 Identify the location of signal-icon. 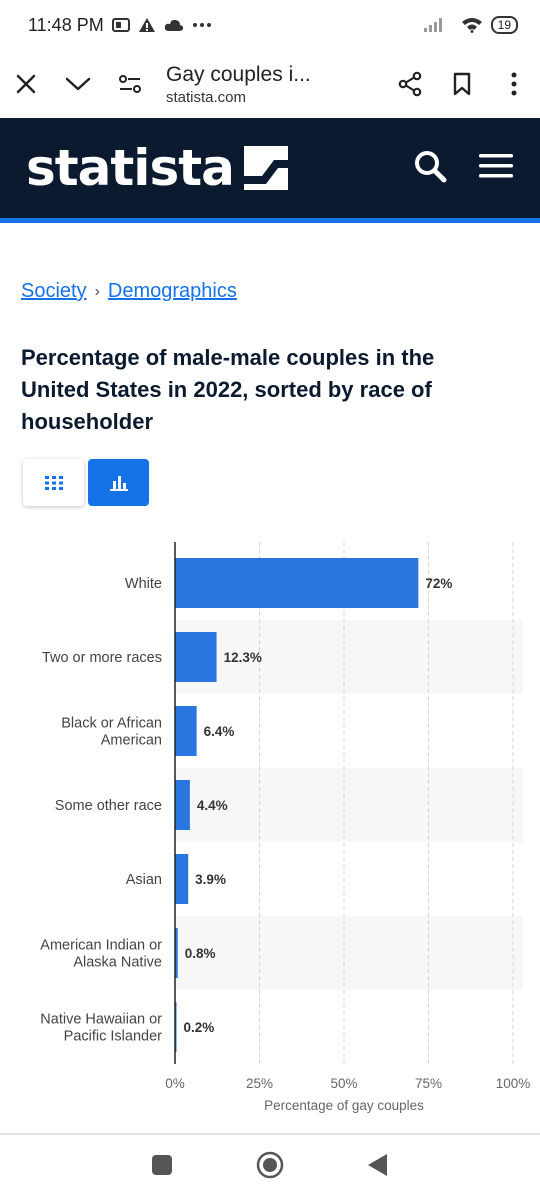
(434, 25).